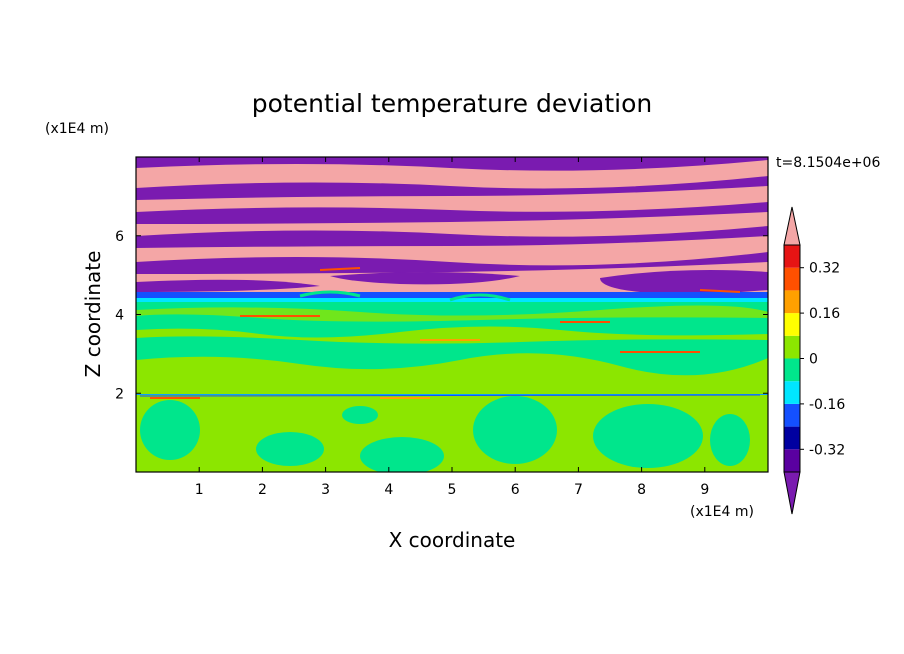  I want to click on y-axis-label: Z coordinate, so click(93, 314).